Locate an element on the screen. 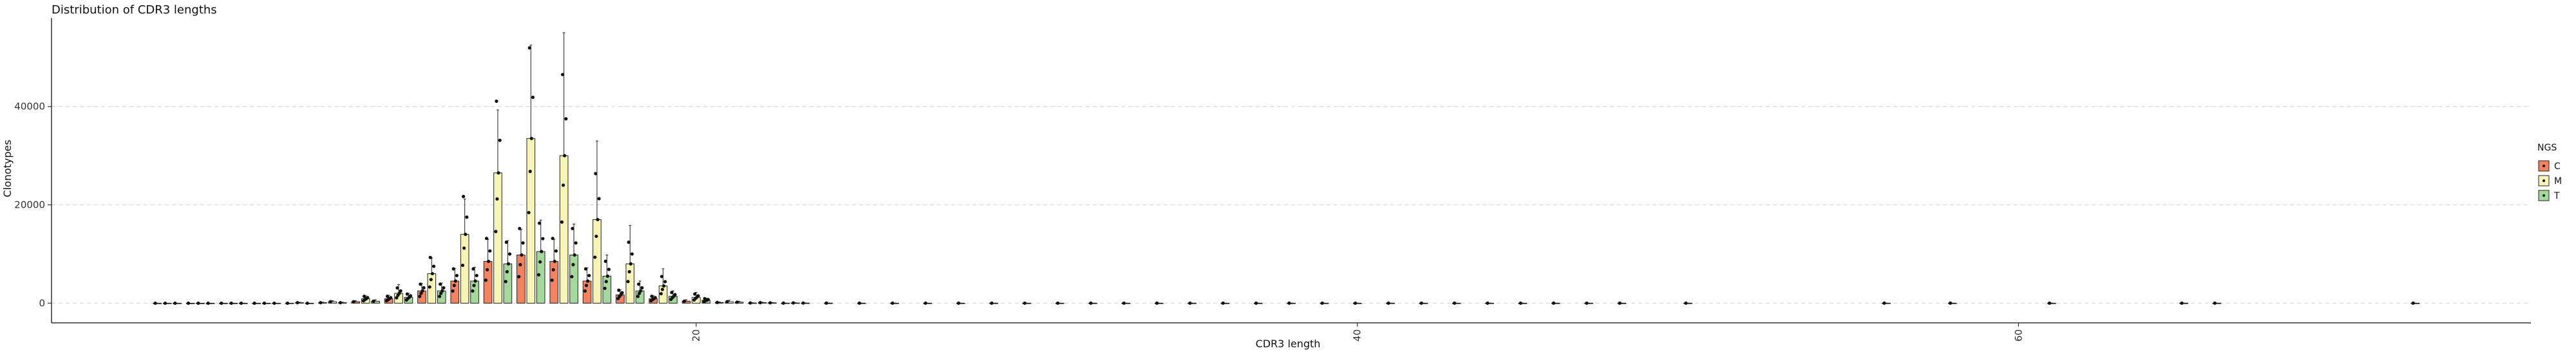 This screenshot has width=2576, height=355. legend-label-m: M is located at coordinates (2558, 181).